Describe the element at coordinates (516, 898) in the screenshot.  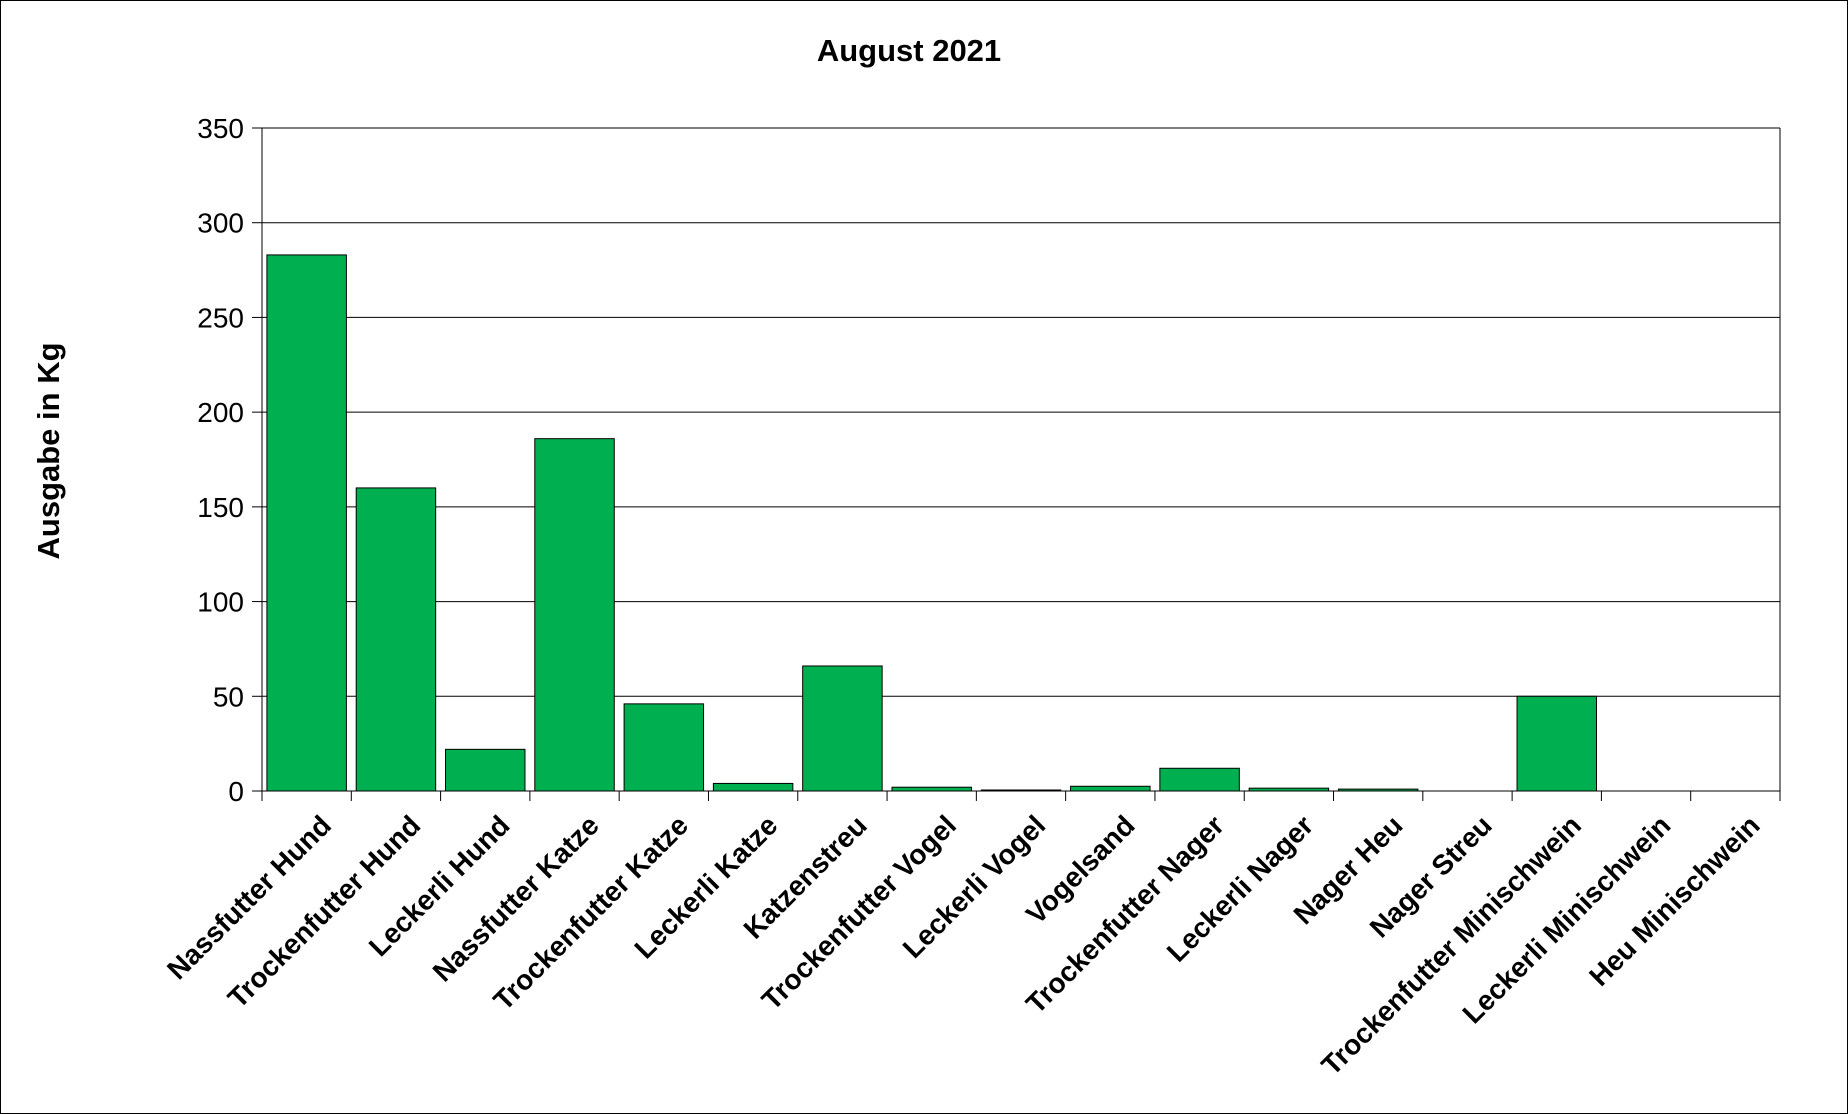
I see `x-tick-label: Nassfutter Katze` at that location.